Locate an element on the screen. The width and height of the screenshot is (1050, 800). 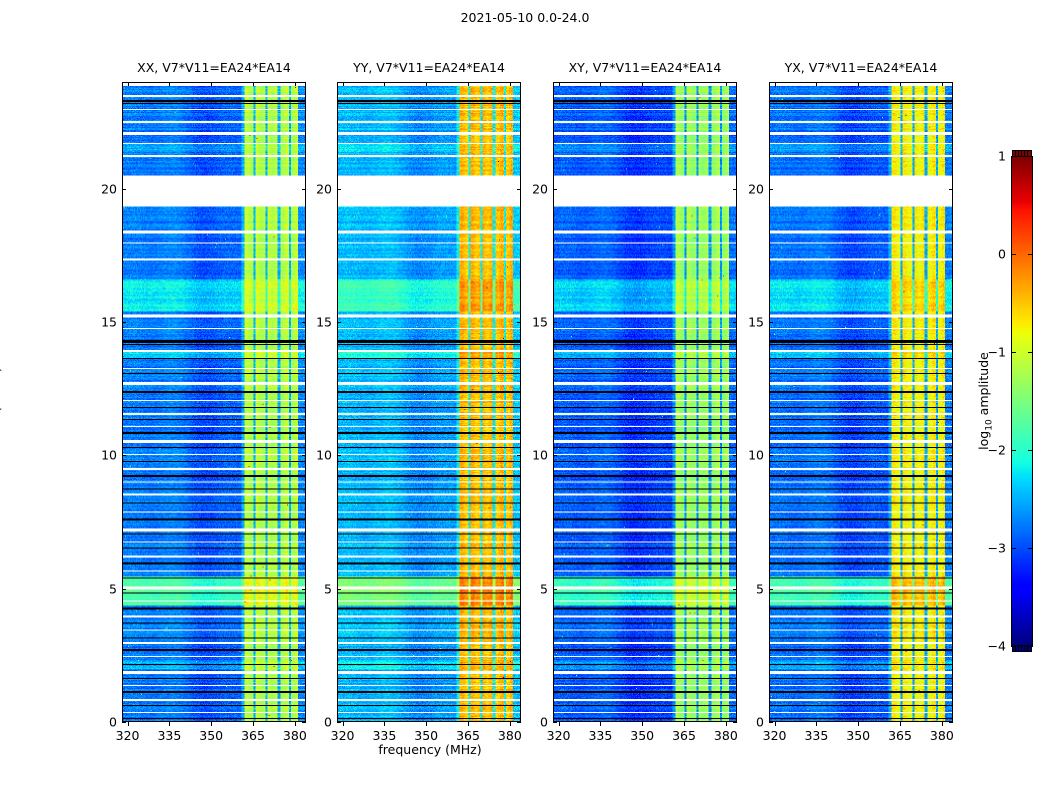
colorbar-extend-high is located at coordinates (1022, 153).